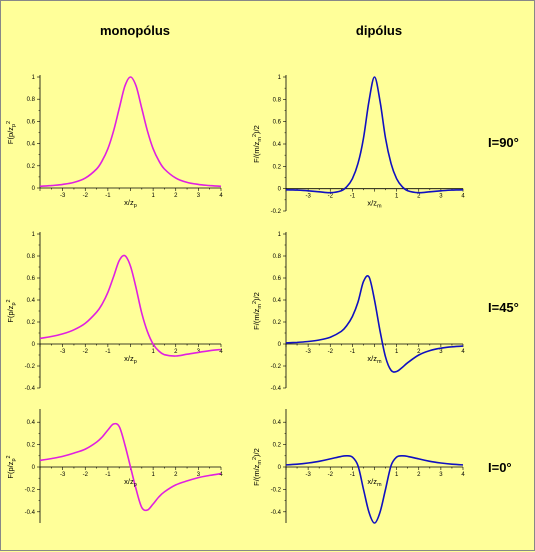 This screenshot has height=552, width=535. I want to click on x-tick-label-dip45: 4, so click(463, 352).